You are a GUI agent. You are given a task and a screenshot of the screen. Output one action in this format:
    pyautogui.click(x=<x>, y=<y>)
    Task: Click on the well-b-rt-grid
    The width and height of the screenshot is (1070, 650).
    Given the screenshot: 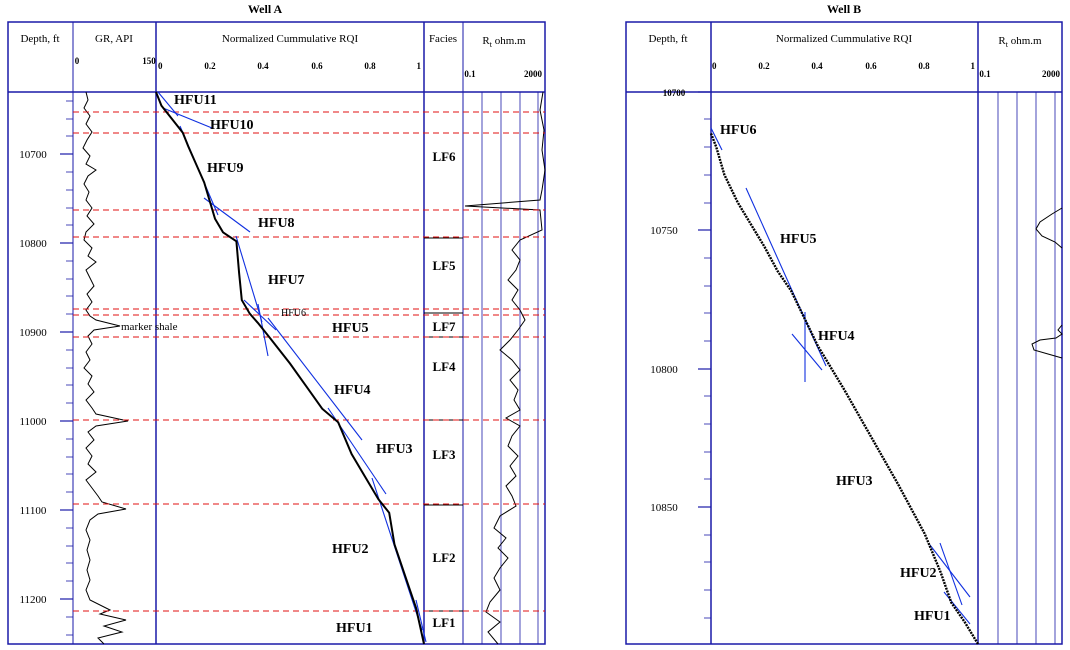 What is the action you would take?
    pyautogui.click(x=1026, y=368)
    